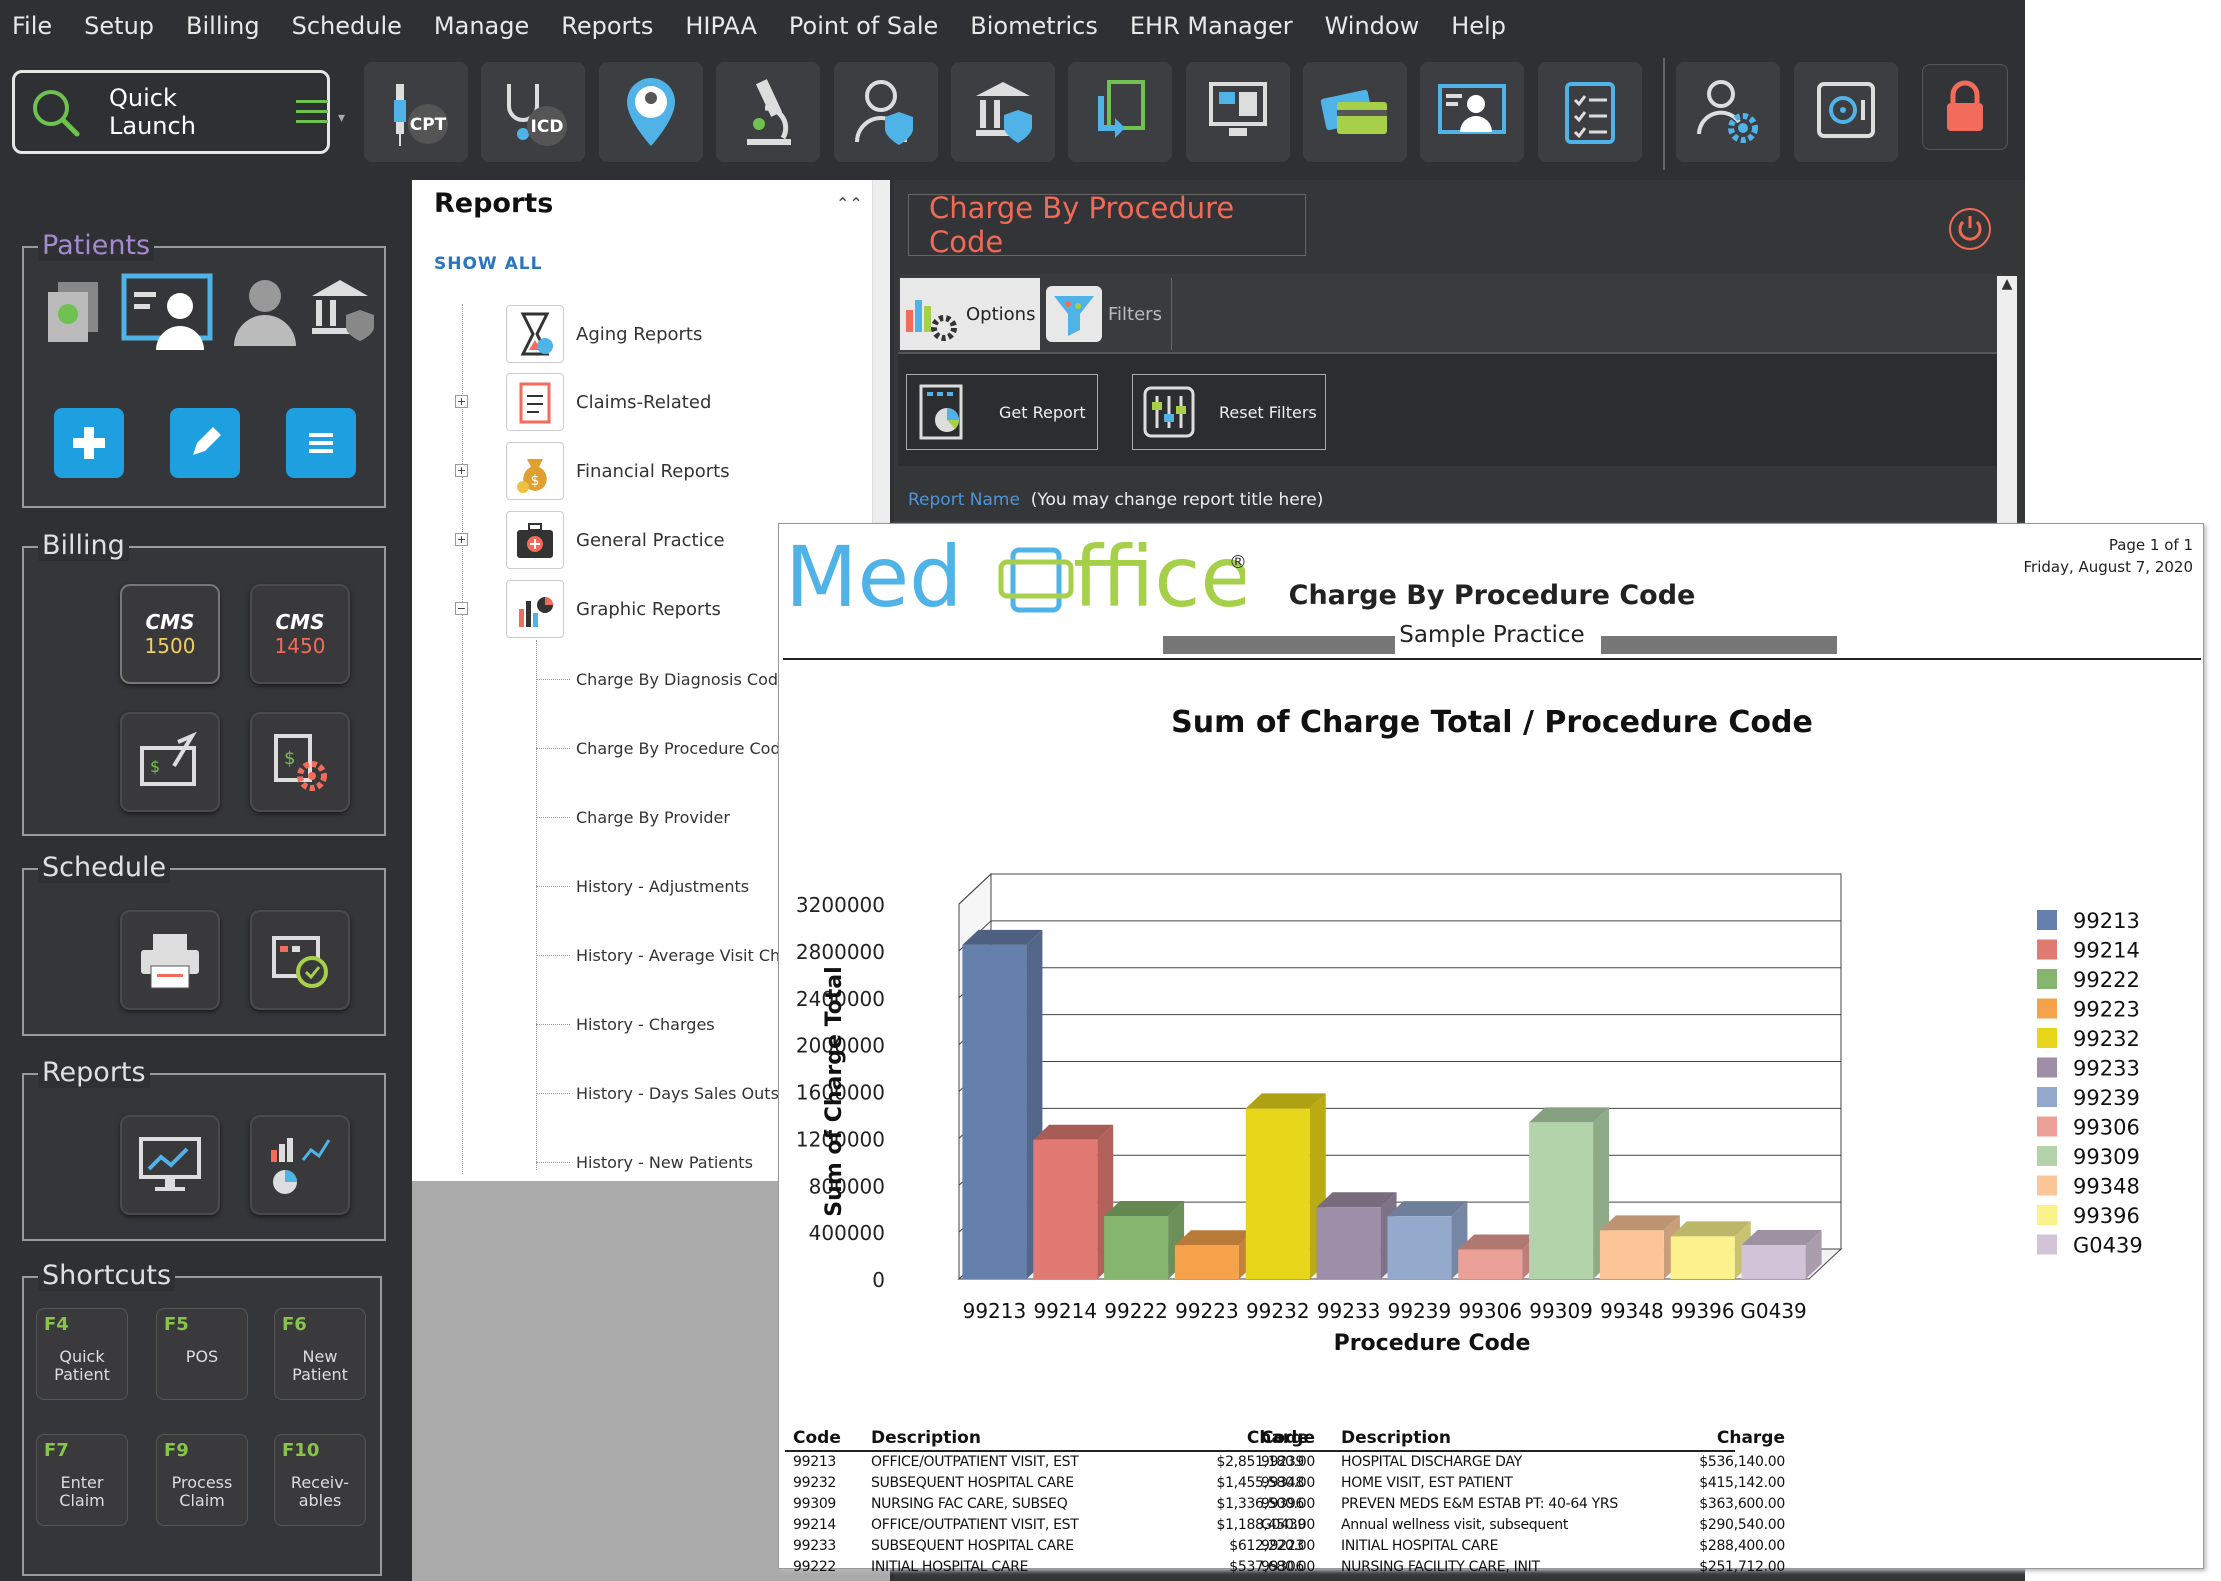 The width and height of the screenshot is (2221, 1581). Describe the element at coordinates (2007, 284) in the screenshot. I see `scroll-up-icon: ▲` at that location.